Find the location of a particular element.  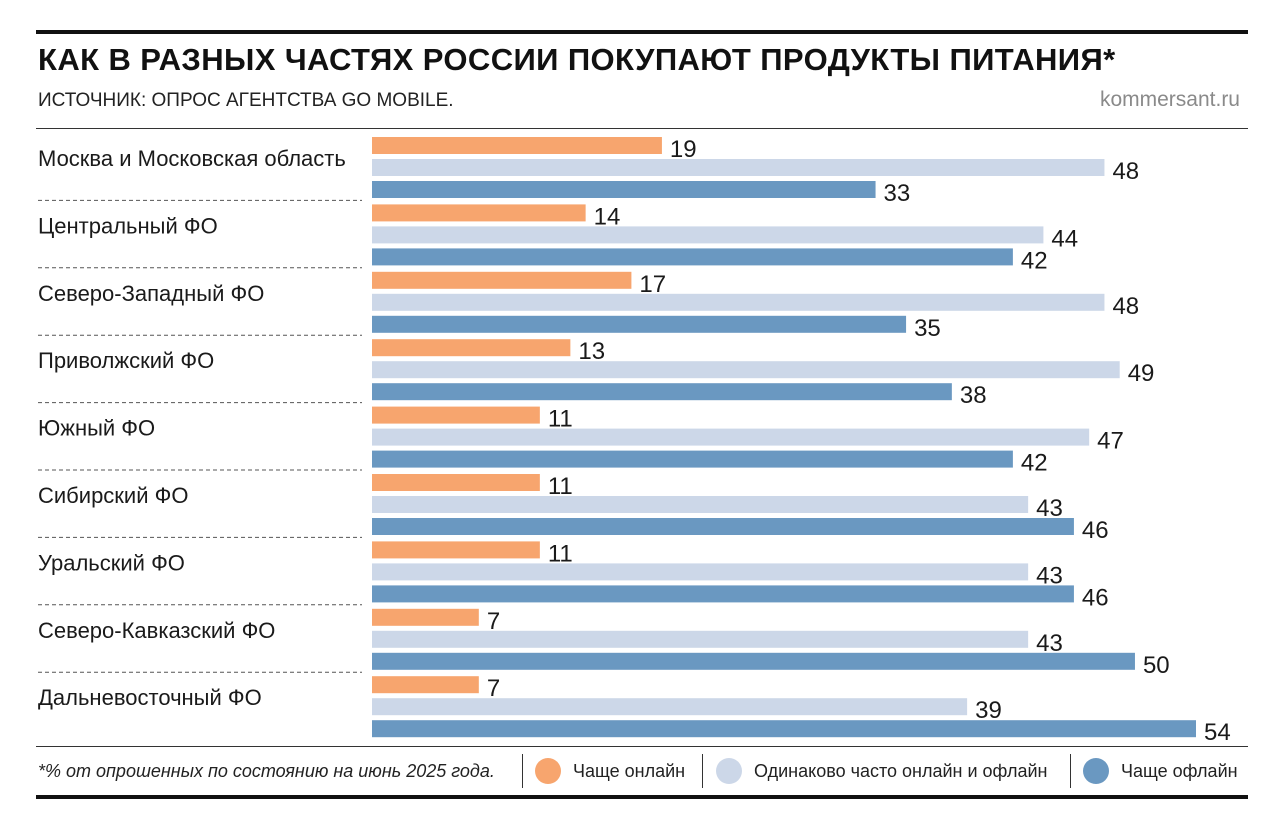

chart-subtitle: ИСТОЧНИК: ОПРОС АГЕНТСТВА GO MOBILE. is located at coordinates (246, 100).